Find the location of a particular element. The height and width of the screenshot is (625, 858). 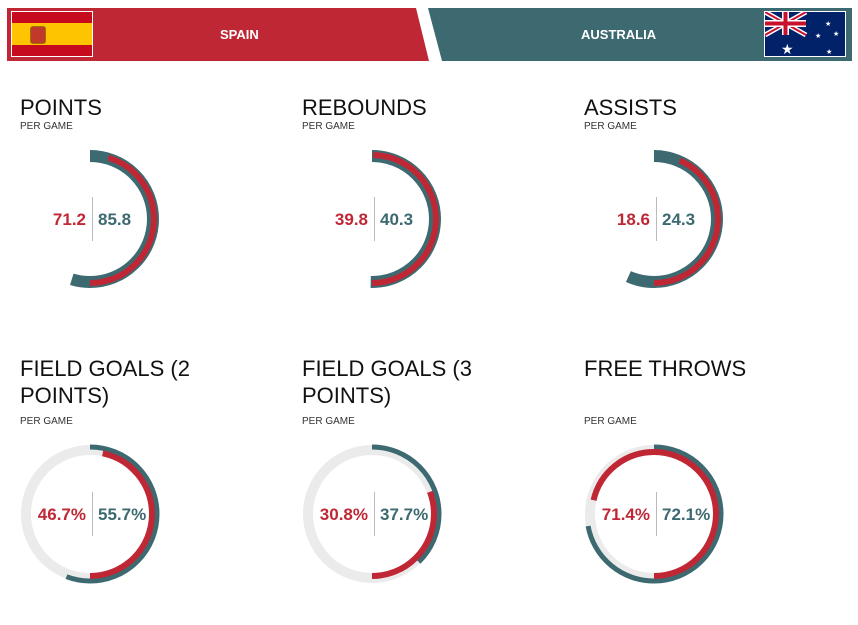

spain-flag-icon is located at coordinates (52, 34).